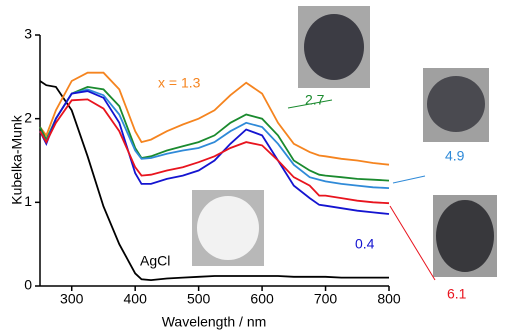  I want to click on x-tick-label: 800, so click(389, 299).